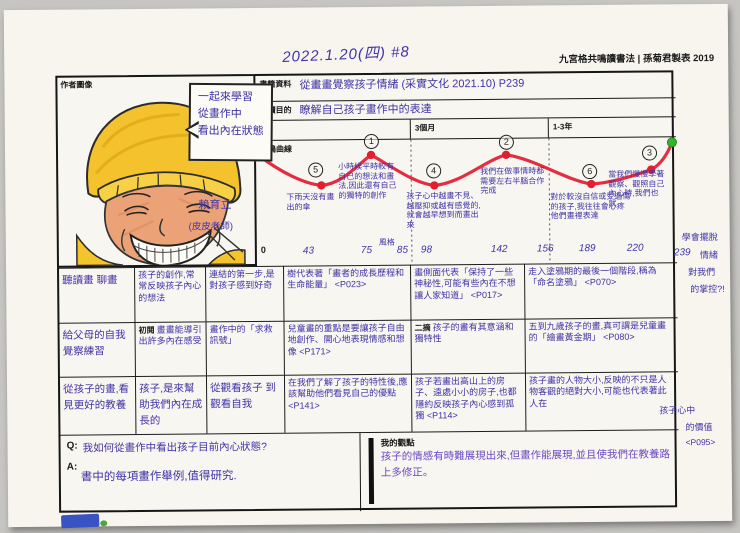 The width and height of the screenshot is (740, 533). Describe the element at coordinates (230, 131) in the screenshot. I see `speech-bubble-line: 看出內在狀態` at that location.